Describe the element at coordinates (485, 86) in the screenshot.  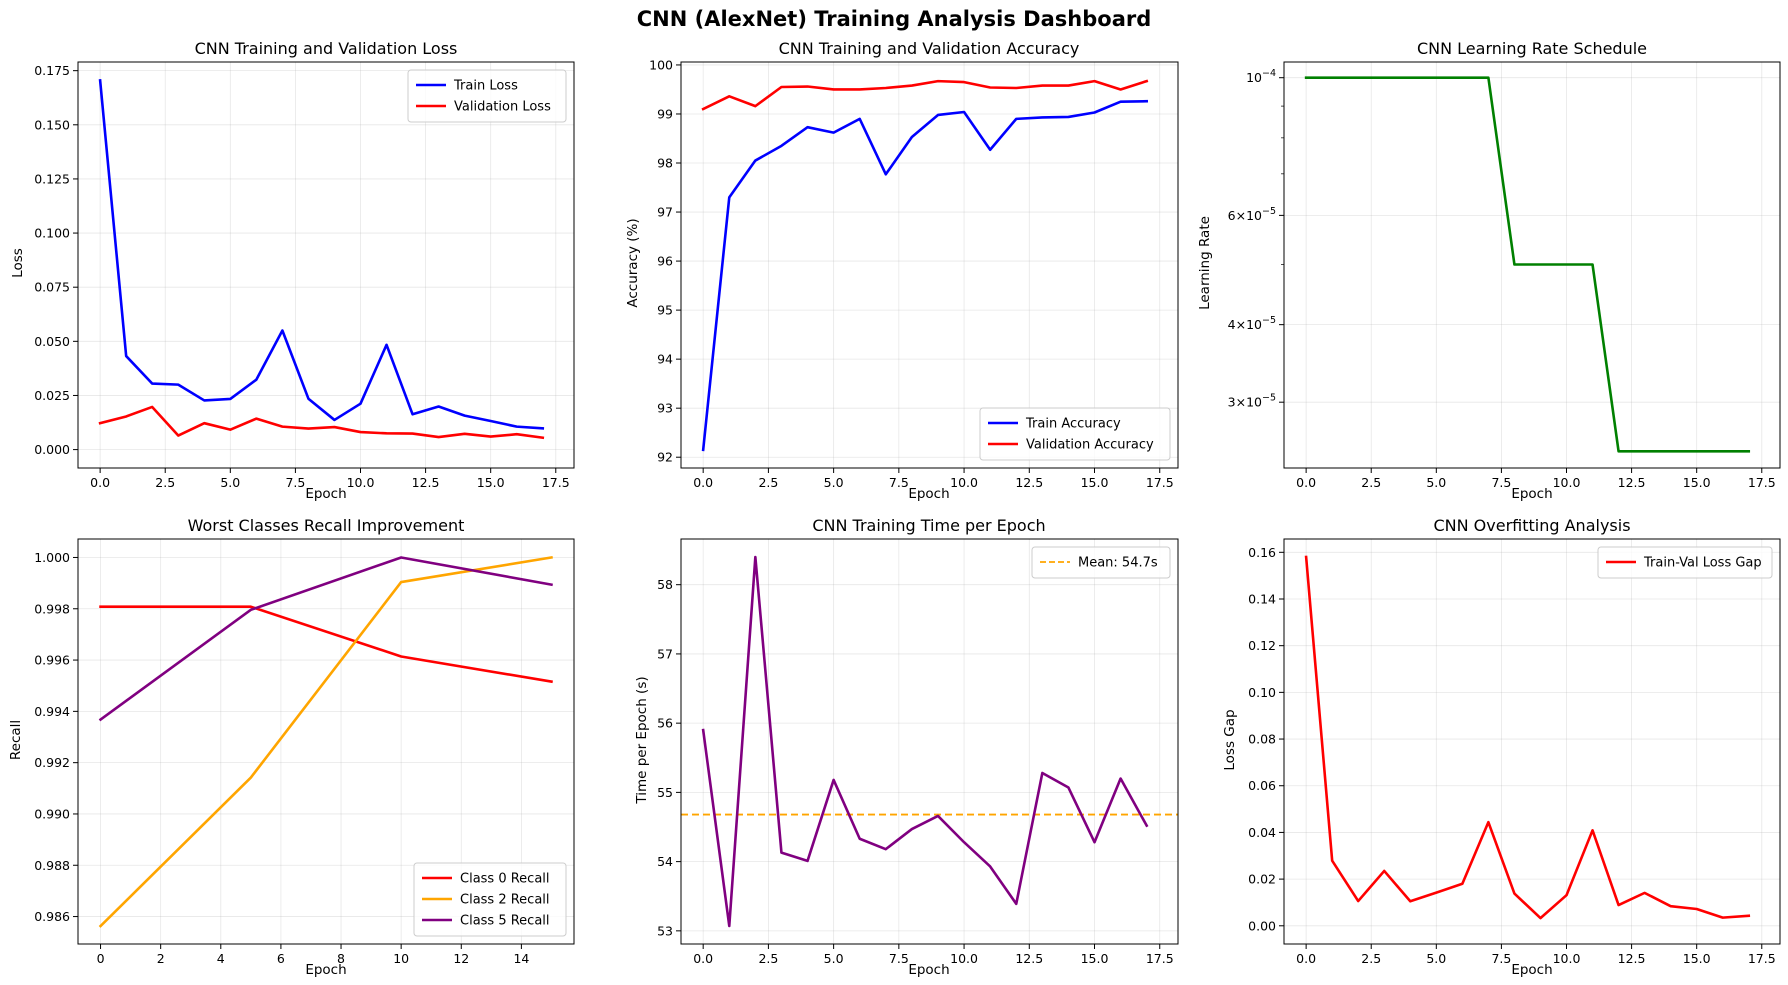
I see `panel-loss-legend-label: Train Loss` at that location.